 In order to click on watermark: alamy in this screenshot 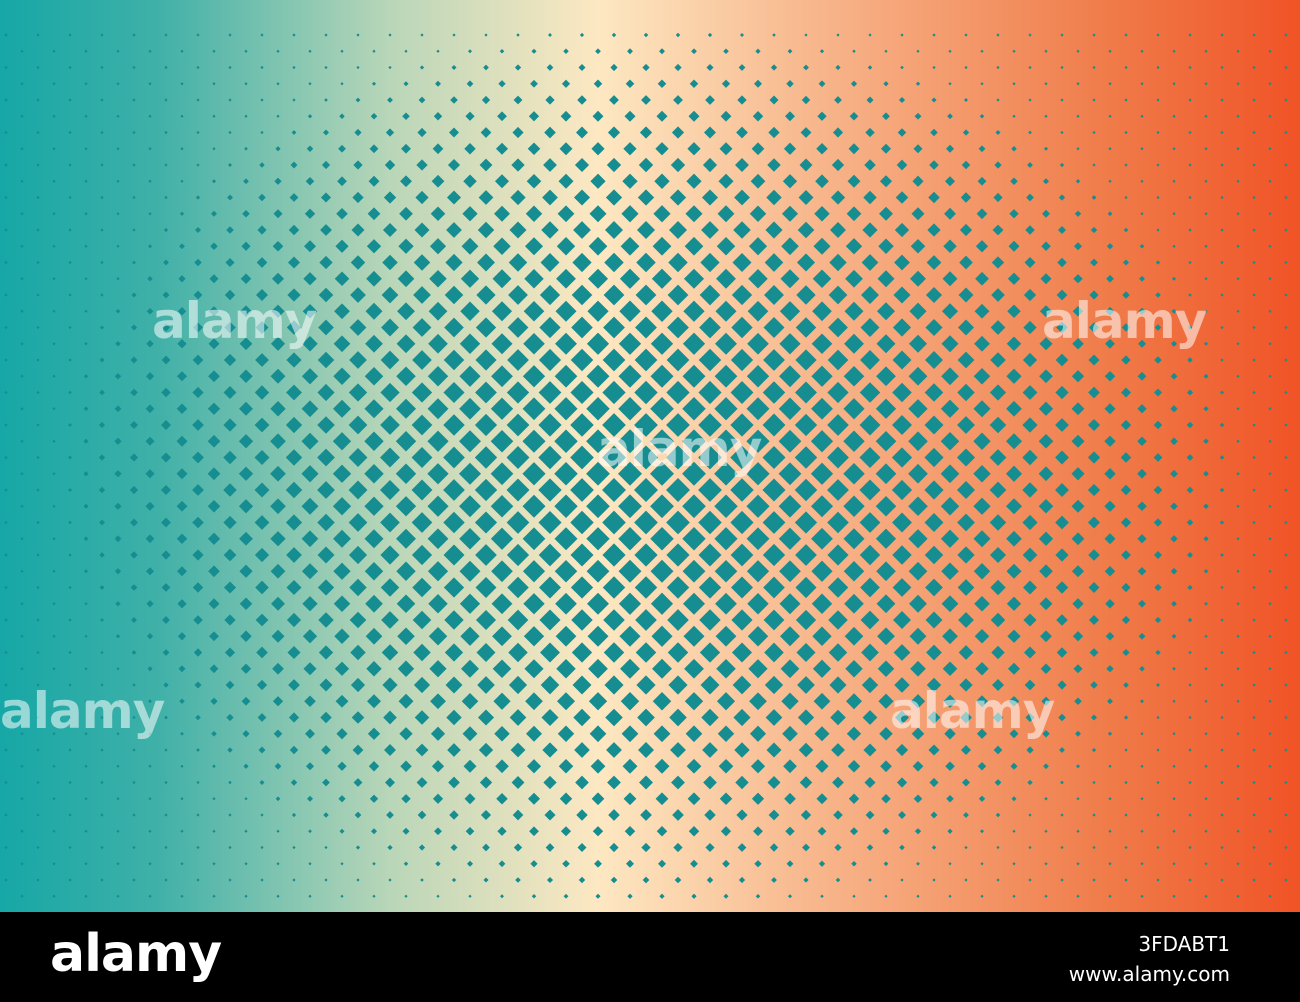, I will do `click(82, 711)`.